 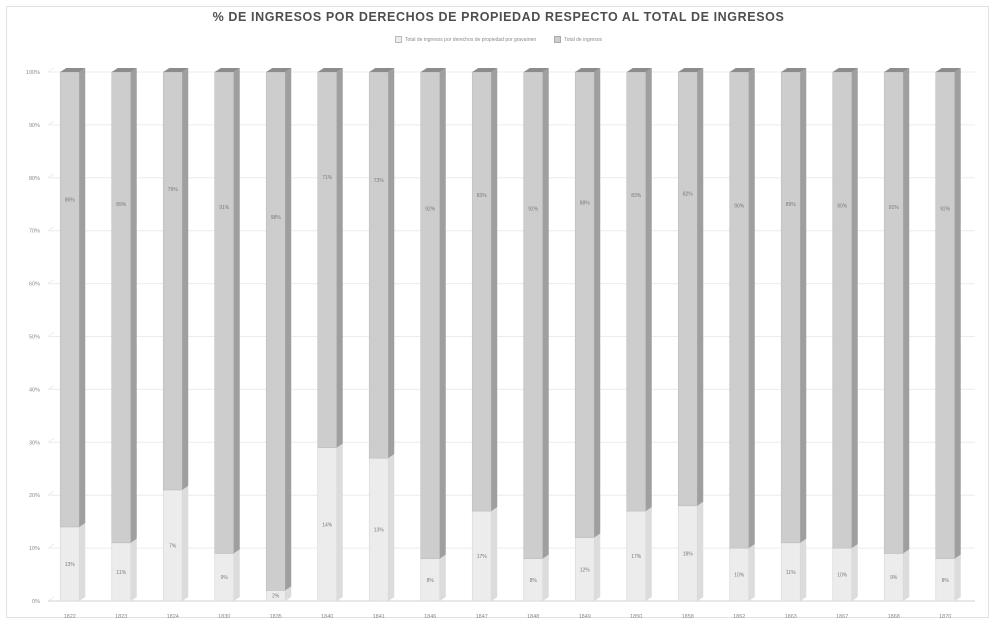 What do you see at coordinates (173, 190) in the screenshot?
I see `data-label-top: 79%` at bounding box center [173, 190].